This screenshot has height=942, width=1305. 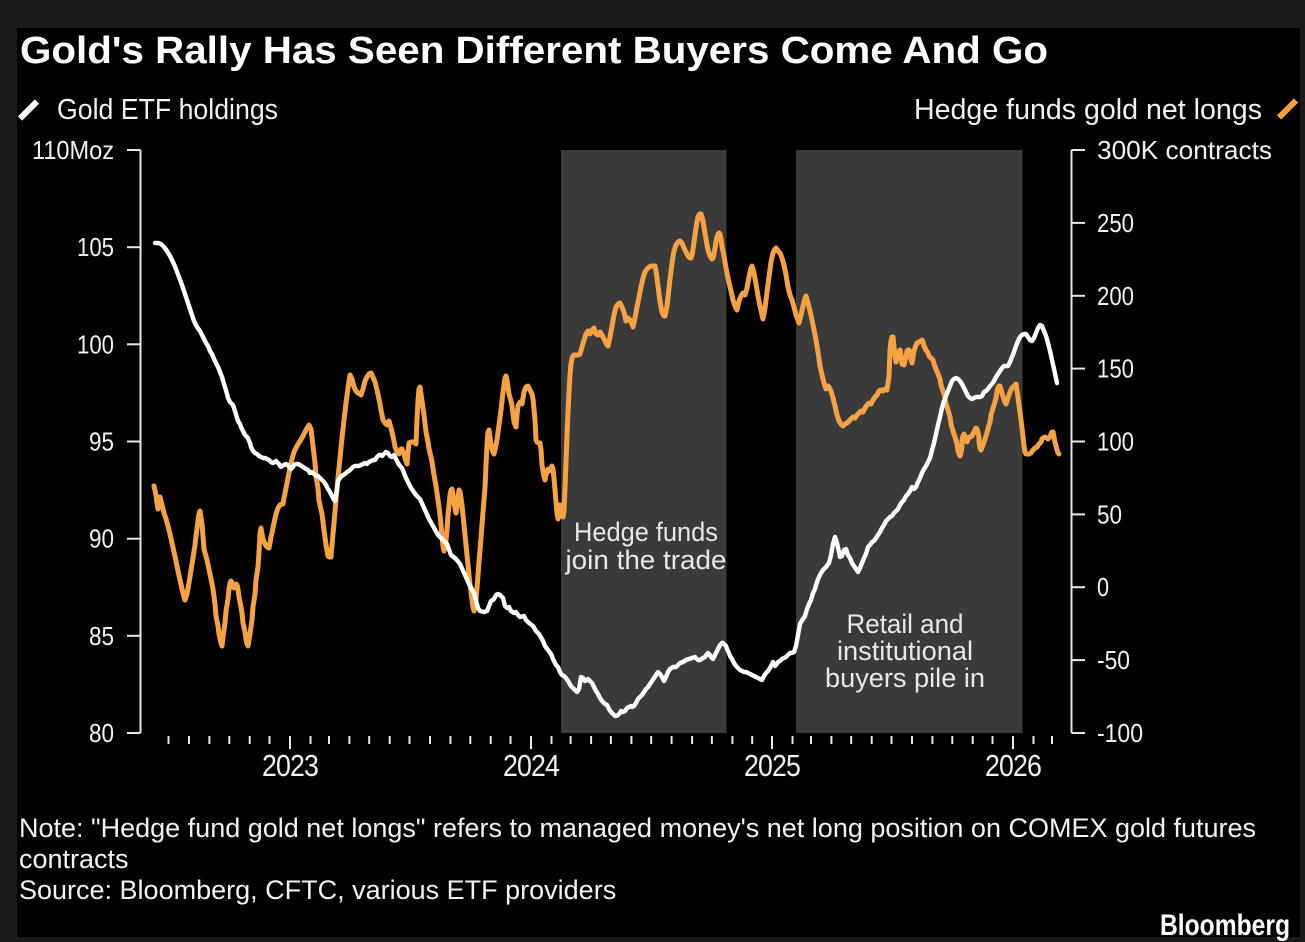 What do you see at coordinates (1013, 765) in the screenshot?
I see `svg-text: 2026` at bounding box center [1013, 765].